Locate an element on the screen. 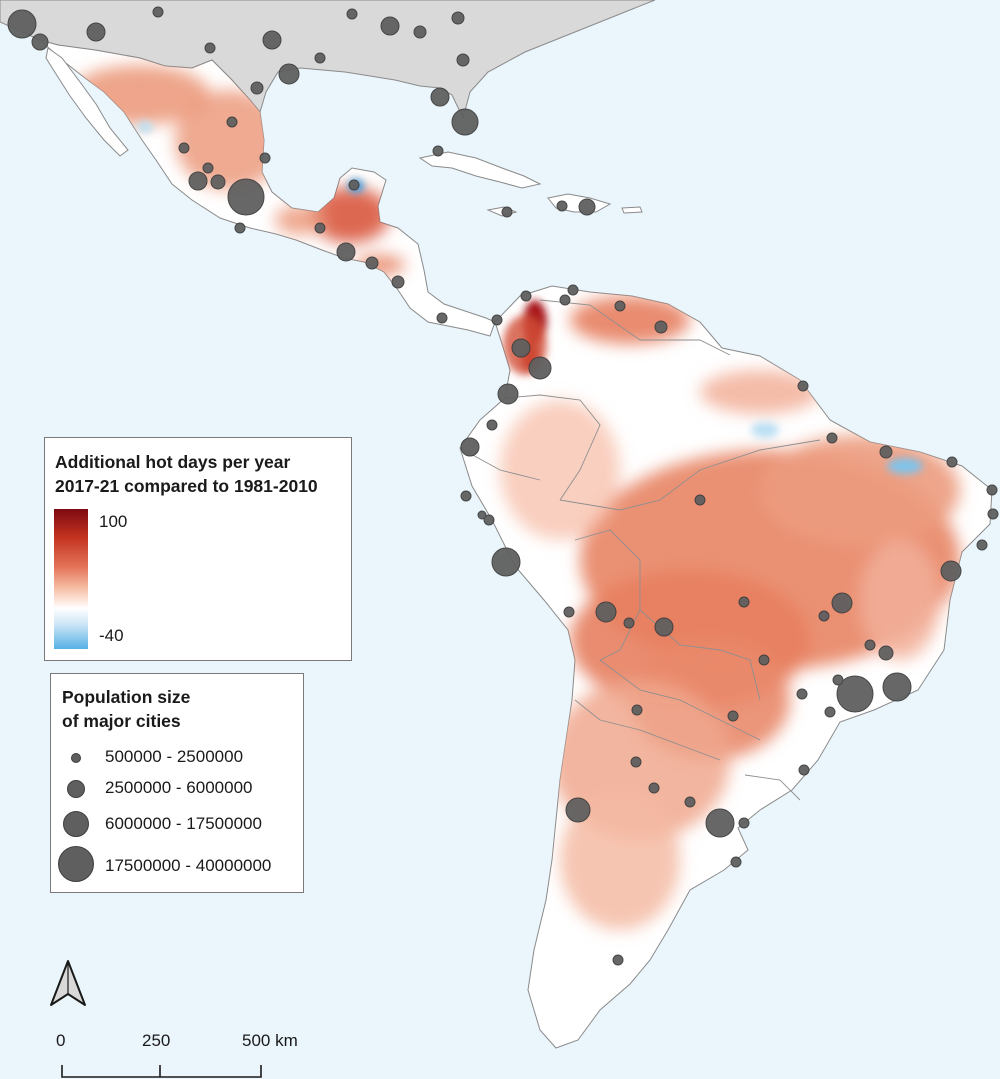 Image resolution: width=1000 pixels, height=1079 pixels. population-class-4: 17500000 - 40000000 is located at coordinates (178, 866).